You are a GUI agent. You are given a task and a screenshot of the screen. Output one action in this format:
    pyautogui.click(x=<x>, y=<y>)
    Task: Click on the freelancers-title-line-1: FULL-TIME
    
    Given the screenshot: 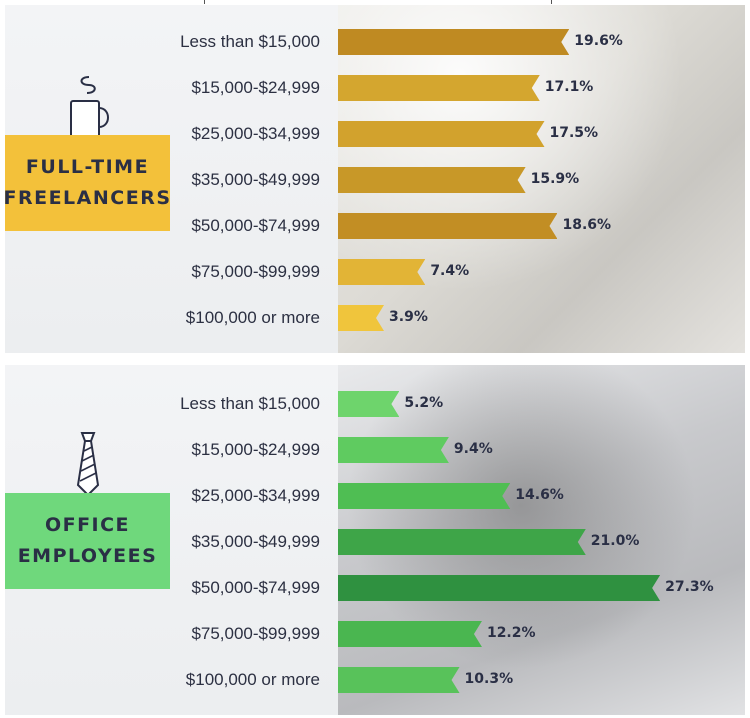 What is the action you would take?
    pyautogui.click(x=87, y=167)
    